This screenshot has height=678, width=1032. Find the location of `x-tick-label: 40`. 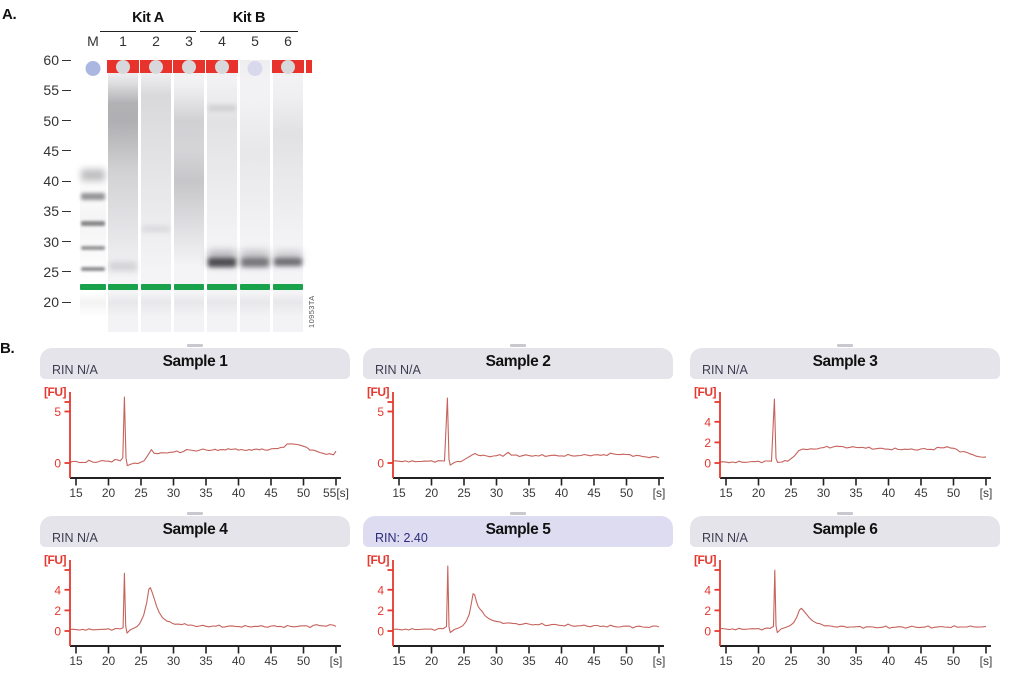

x-tick-label: 40 is located at coordinates (889, 493).